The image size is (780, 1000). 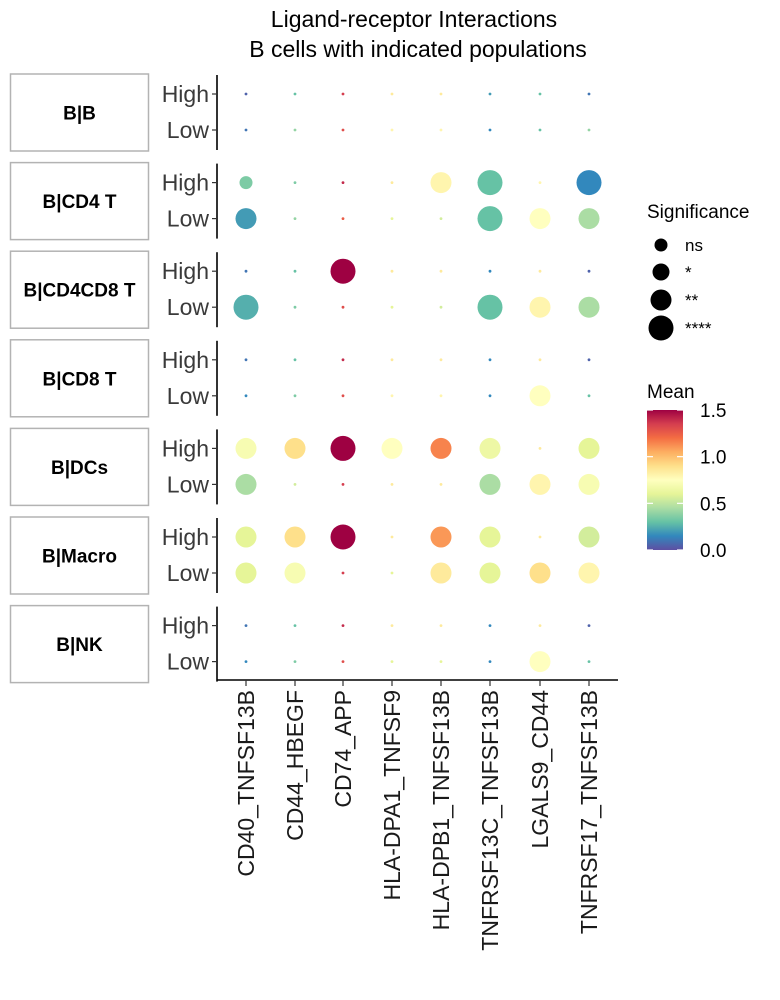 What do you see at coordinates (441, 94) in the screenshot?
I see `dot-b-b-high-hla-dpb1-tnfsf13b` at bounding box center [441, 94].